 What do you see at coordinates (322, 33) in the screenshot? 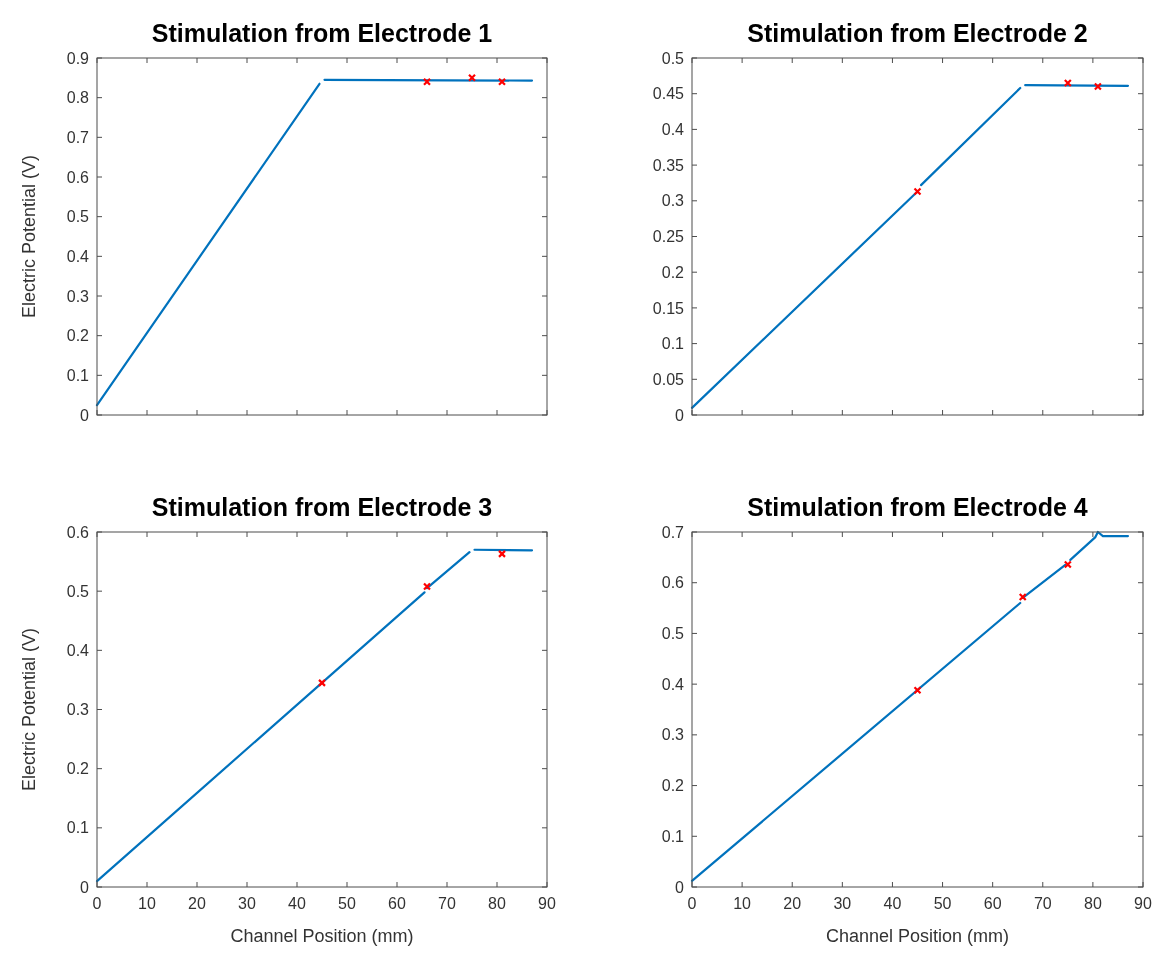
I see `chart-title: Stimulation from Electrode 1` at bounding box center [322, 33].